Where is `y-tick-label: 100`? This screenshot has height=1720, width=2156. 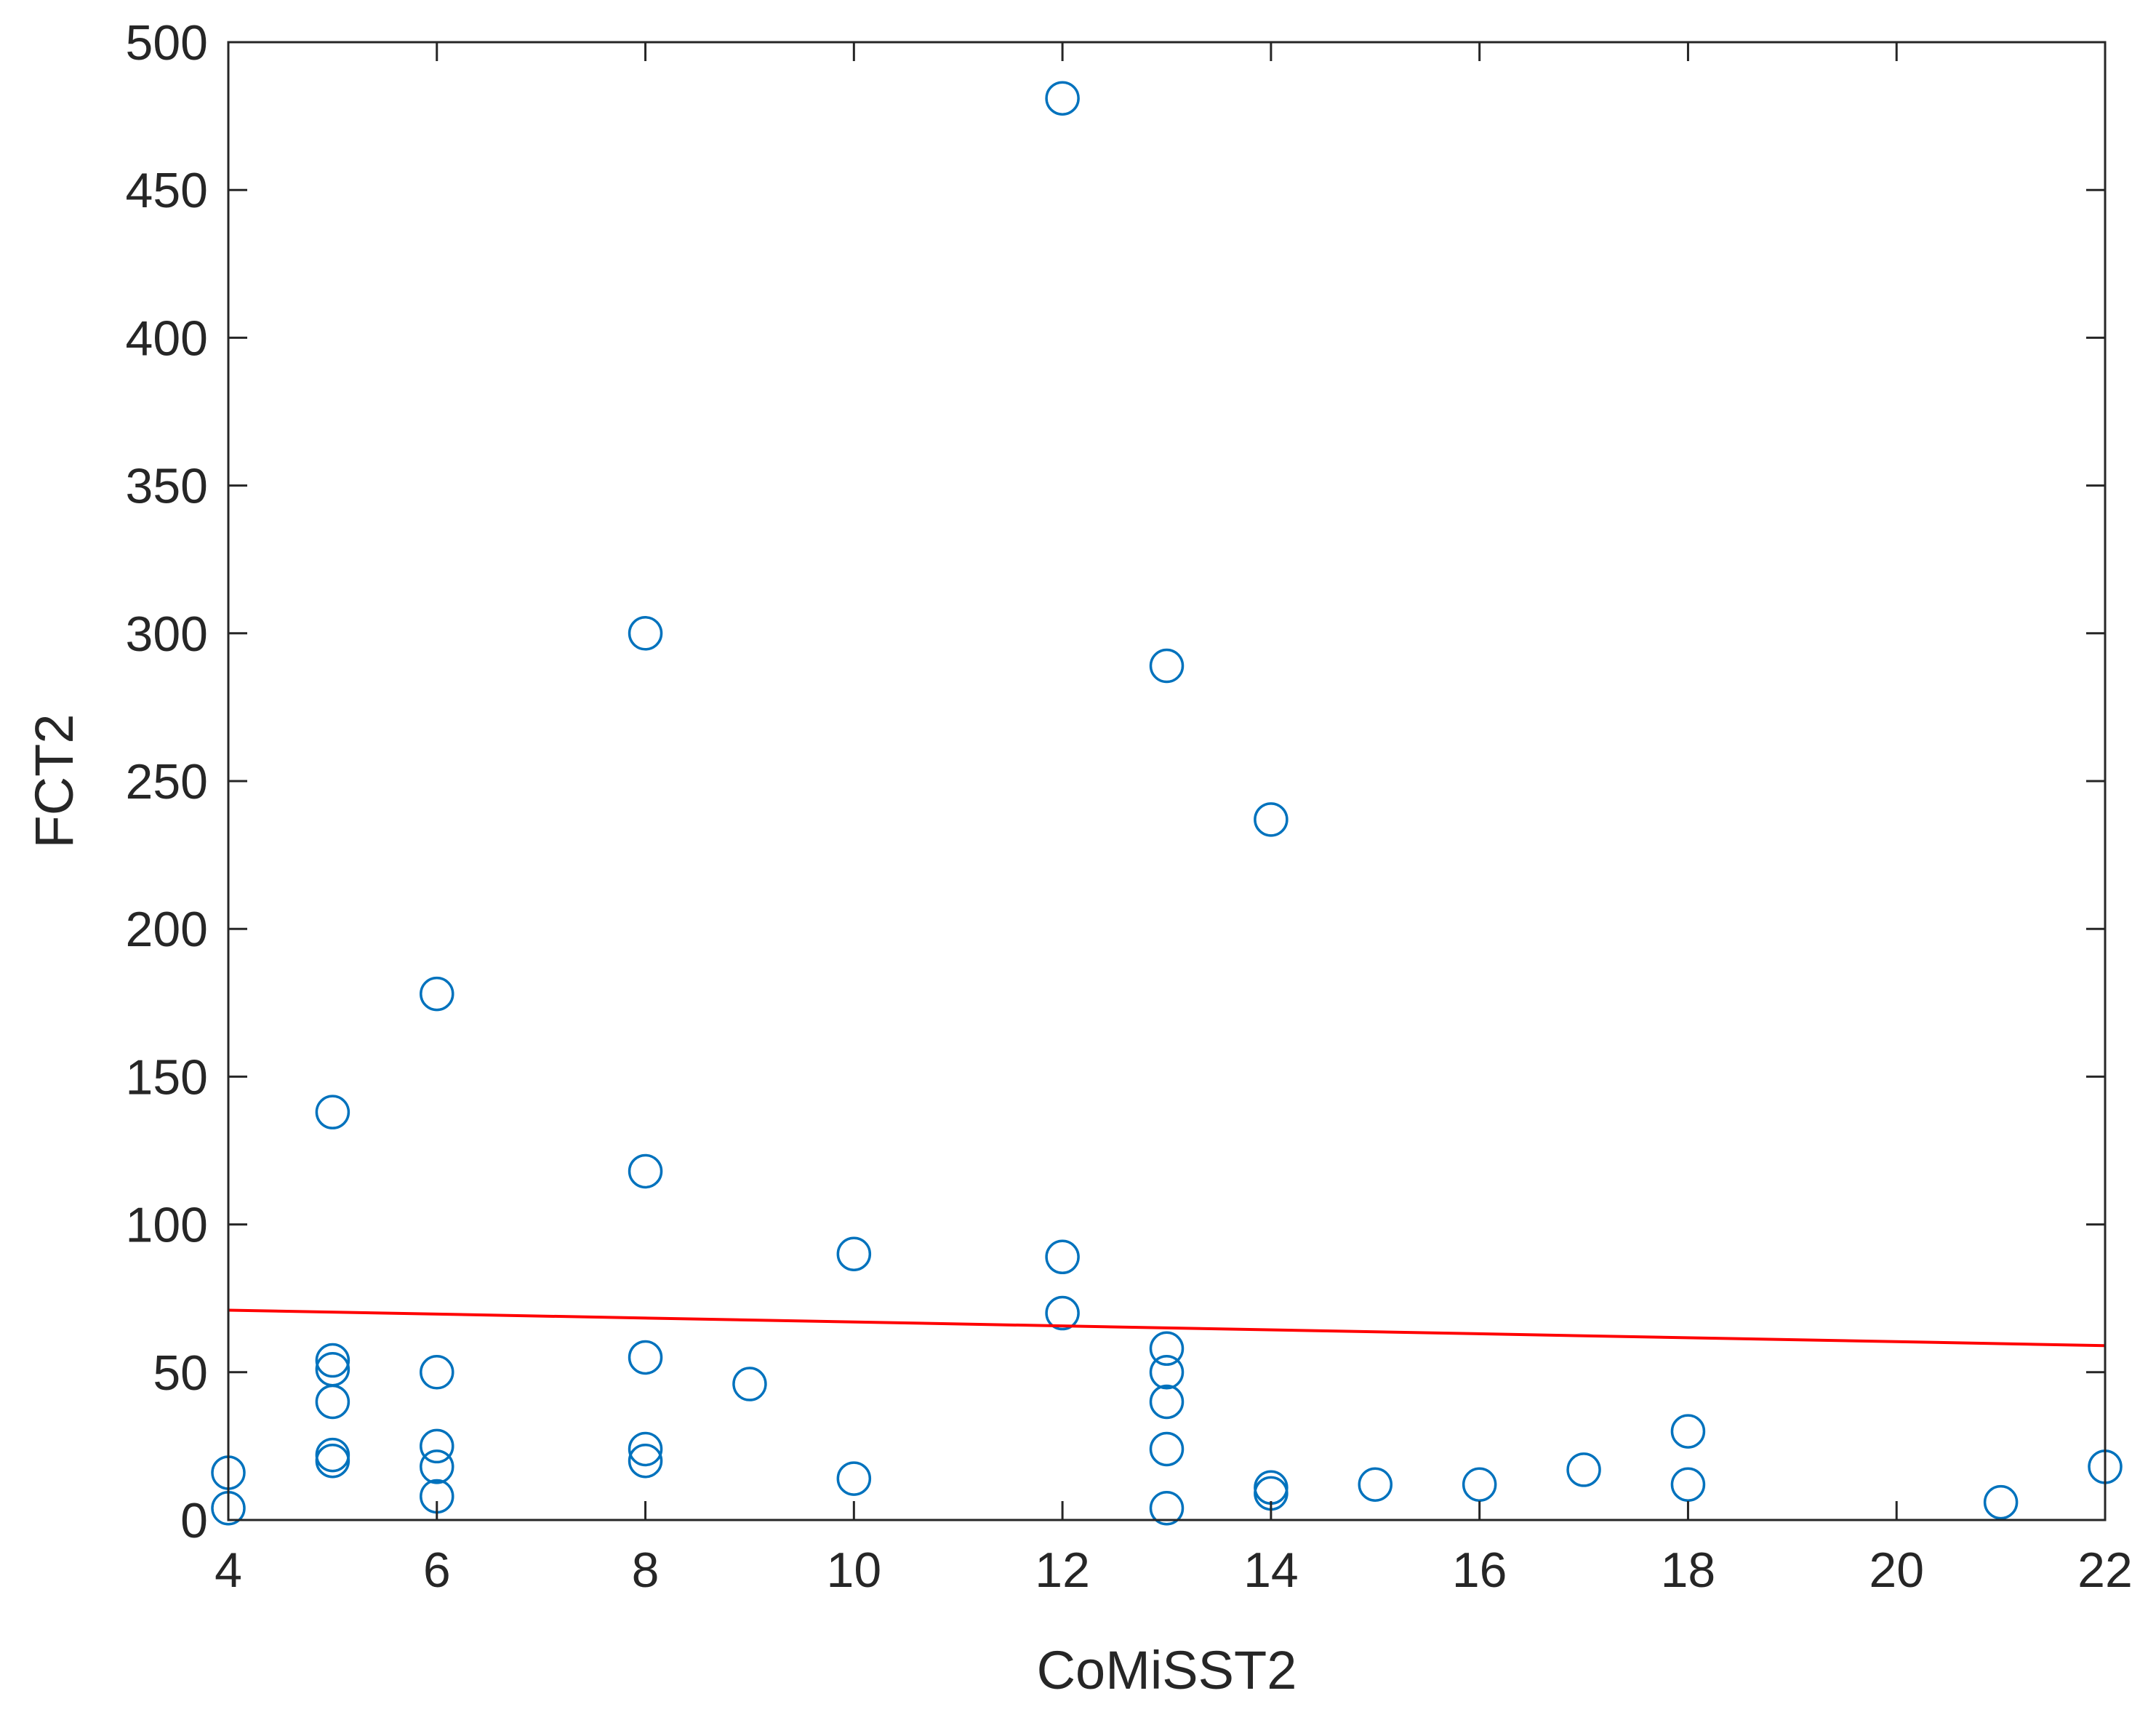 y-tick-label: 100 is located at coordinates (167, 1225).